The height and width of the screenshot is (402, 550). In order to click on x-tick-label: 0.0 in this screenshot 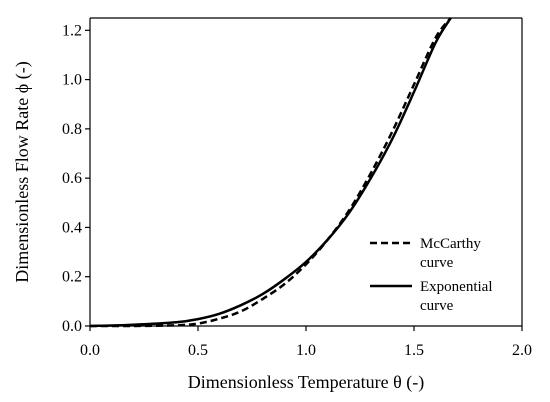, I will do `click(90, 350)`.